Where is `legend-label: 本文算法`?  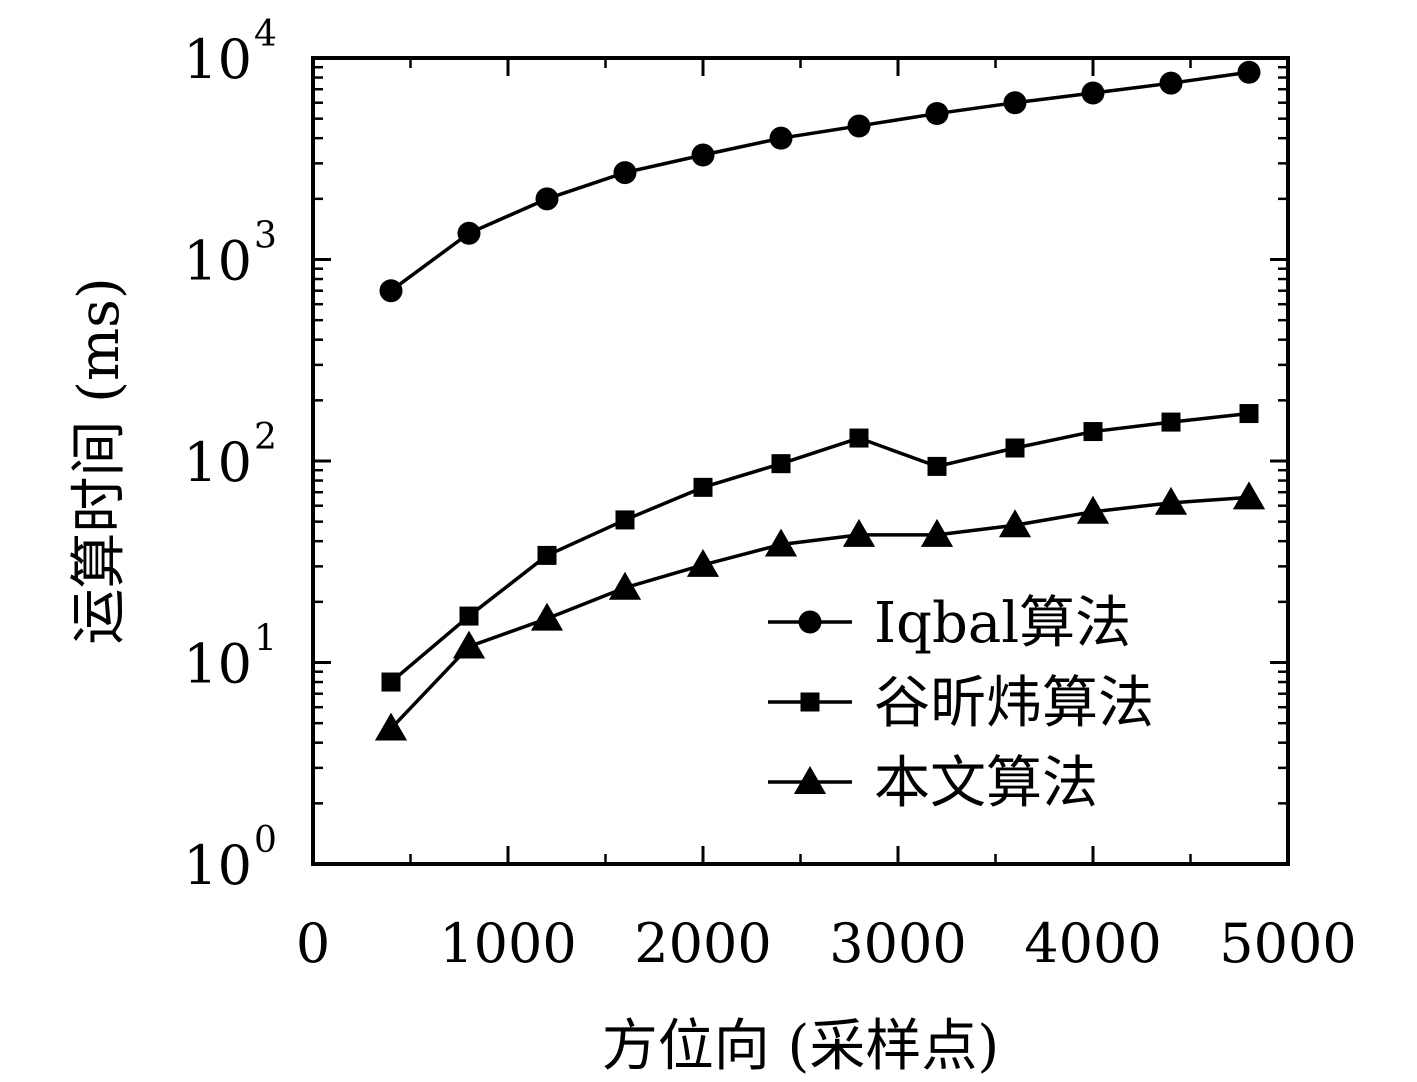 legend-label: 本文算法 is located at coordinates (986, 783).